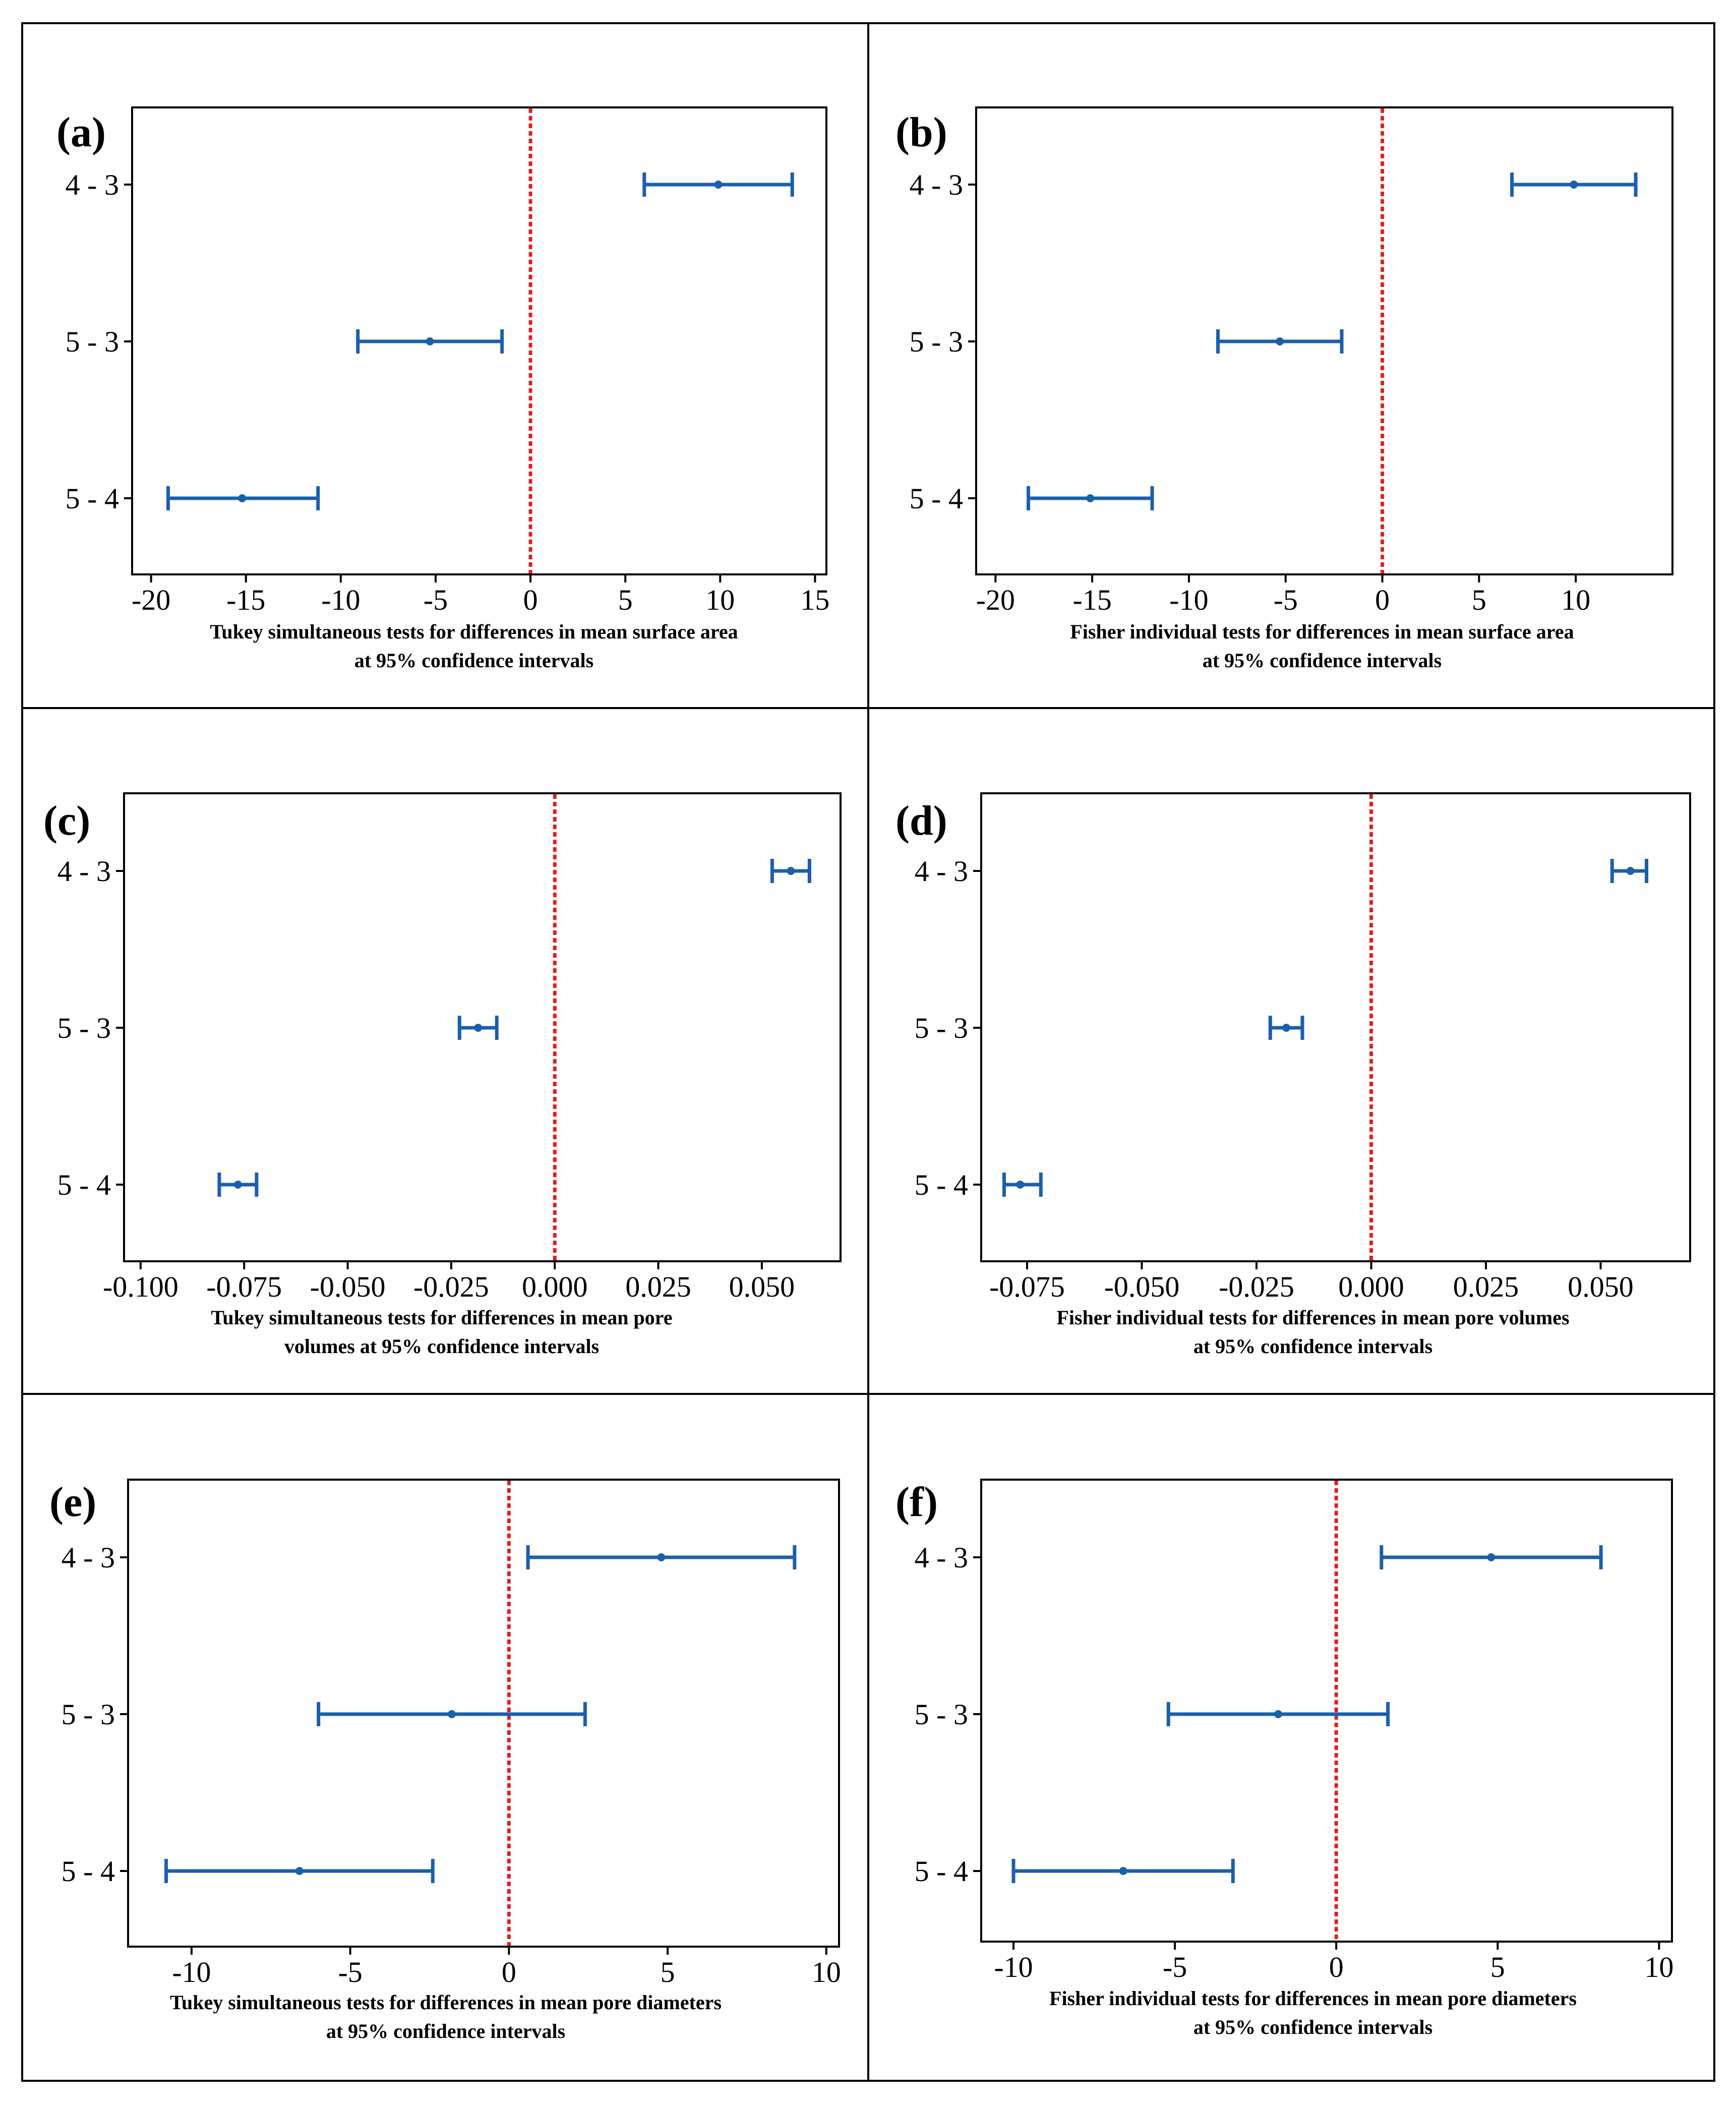  Describe the element at coordinates (1027, 1286) in the screenshot. I see `panel-d-xtick-label-0: -0.075` at that location.